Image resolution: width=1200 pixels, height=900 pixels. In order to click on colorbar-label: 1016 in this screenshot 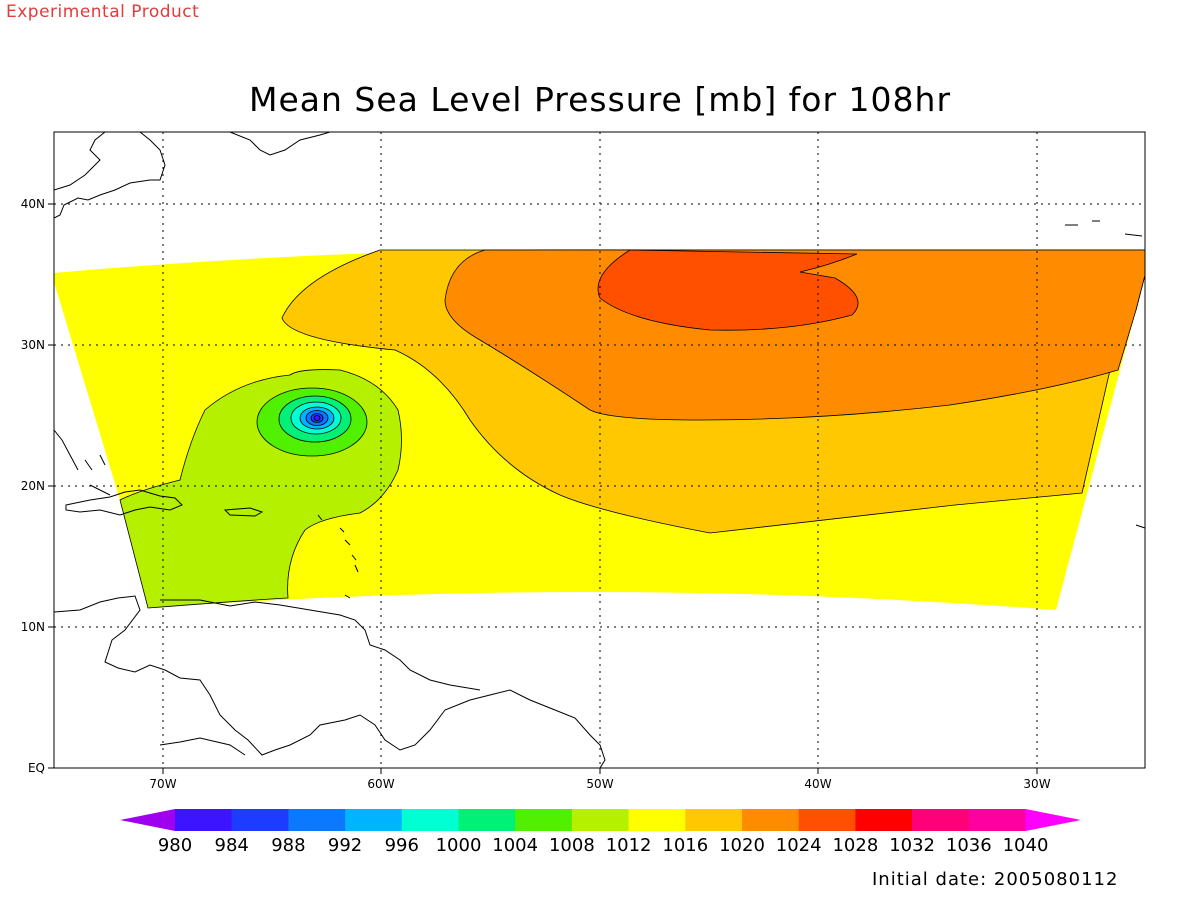, I will do `click(685, 845)`.